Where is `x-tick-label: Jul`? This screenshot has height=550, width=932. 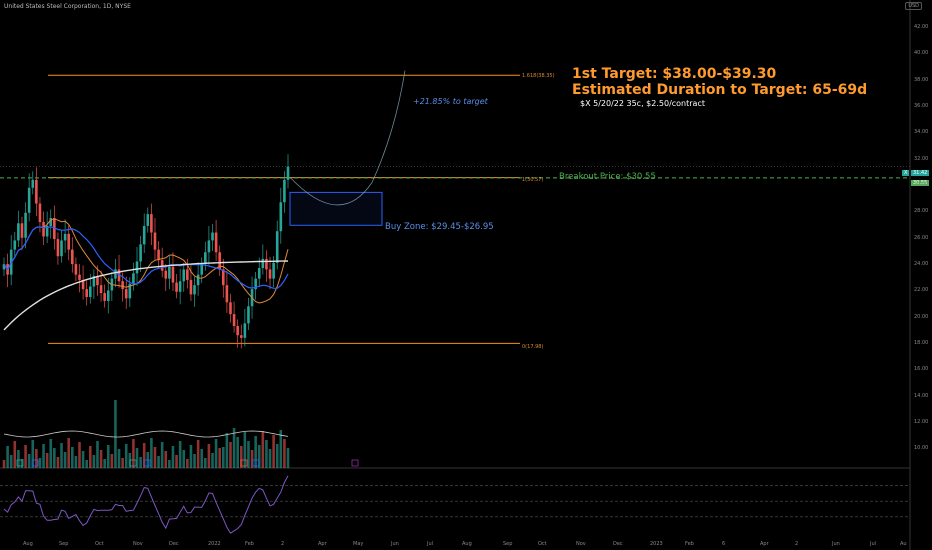
x-tick-label: Jul is located at coordinates (873, 544).